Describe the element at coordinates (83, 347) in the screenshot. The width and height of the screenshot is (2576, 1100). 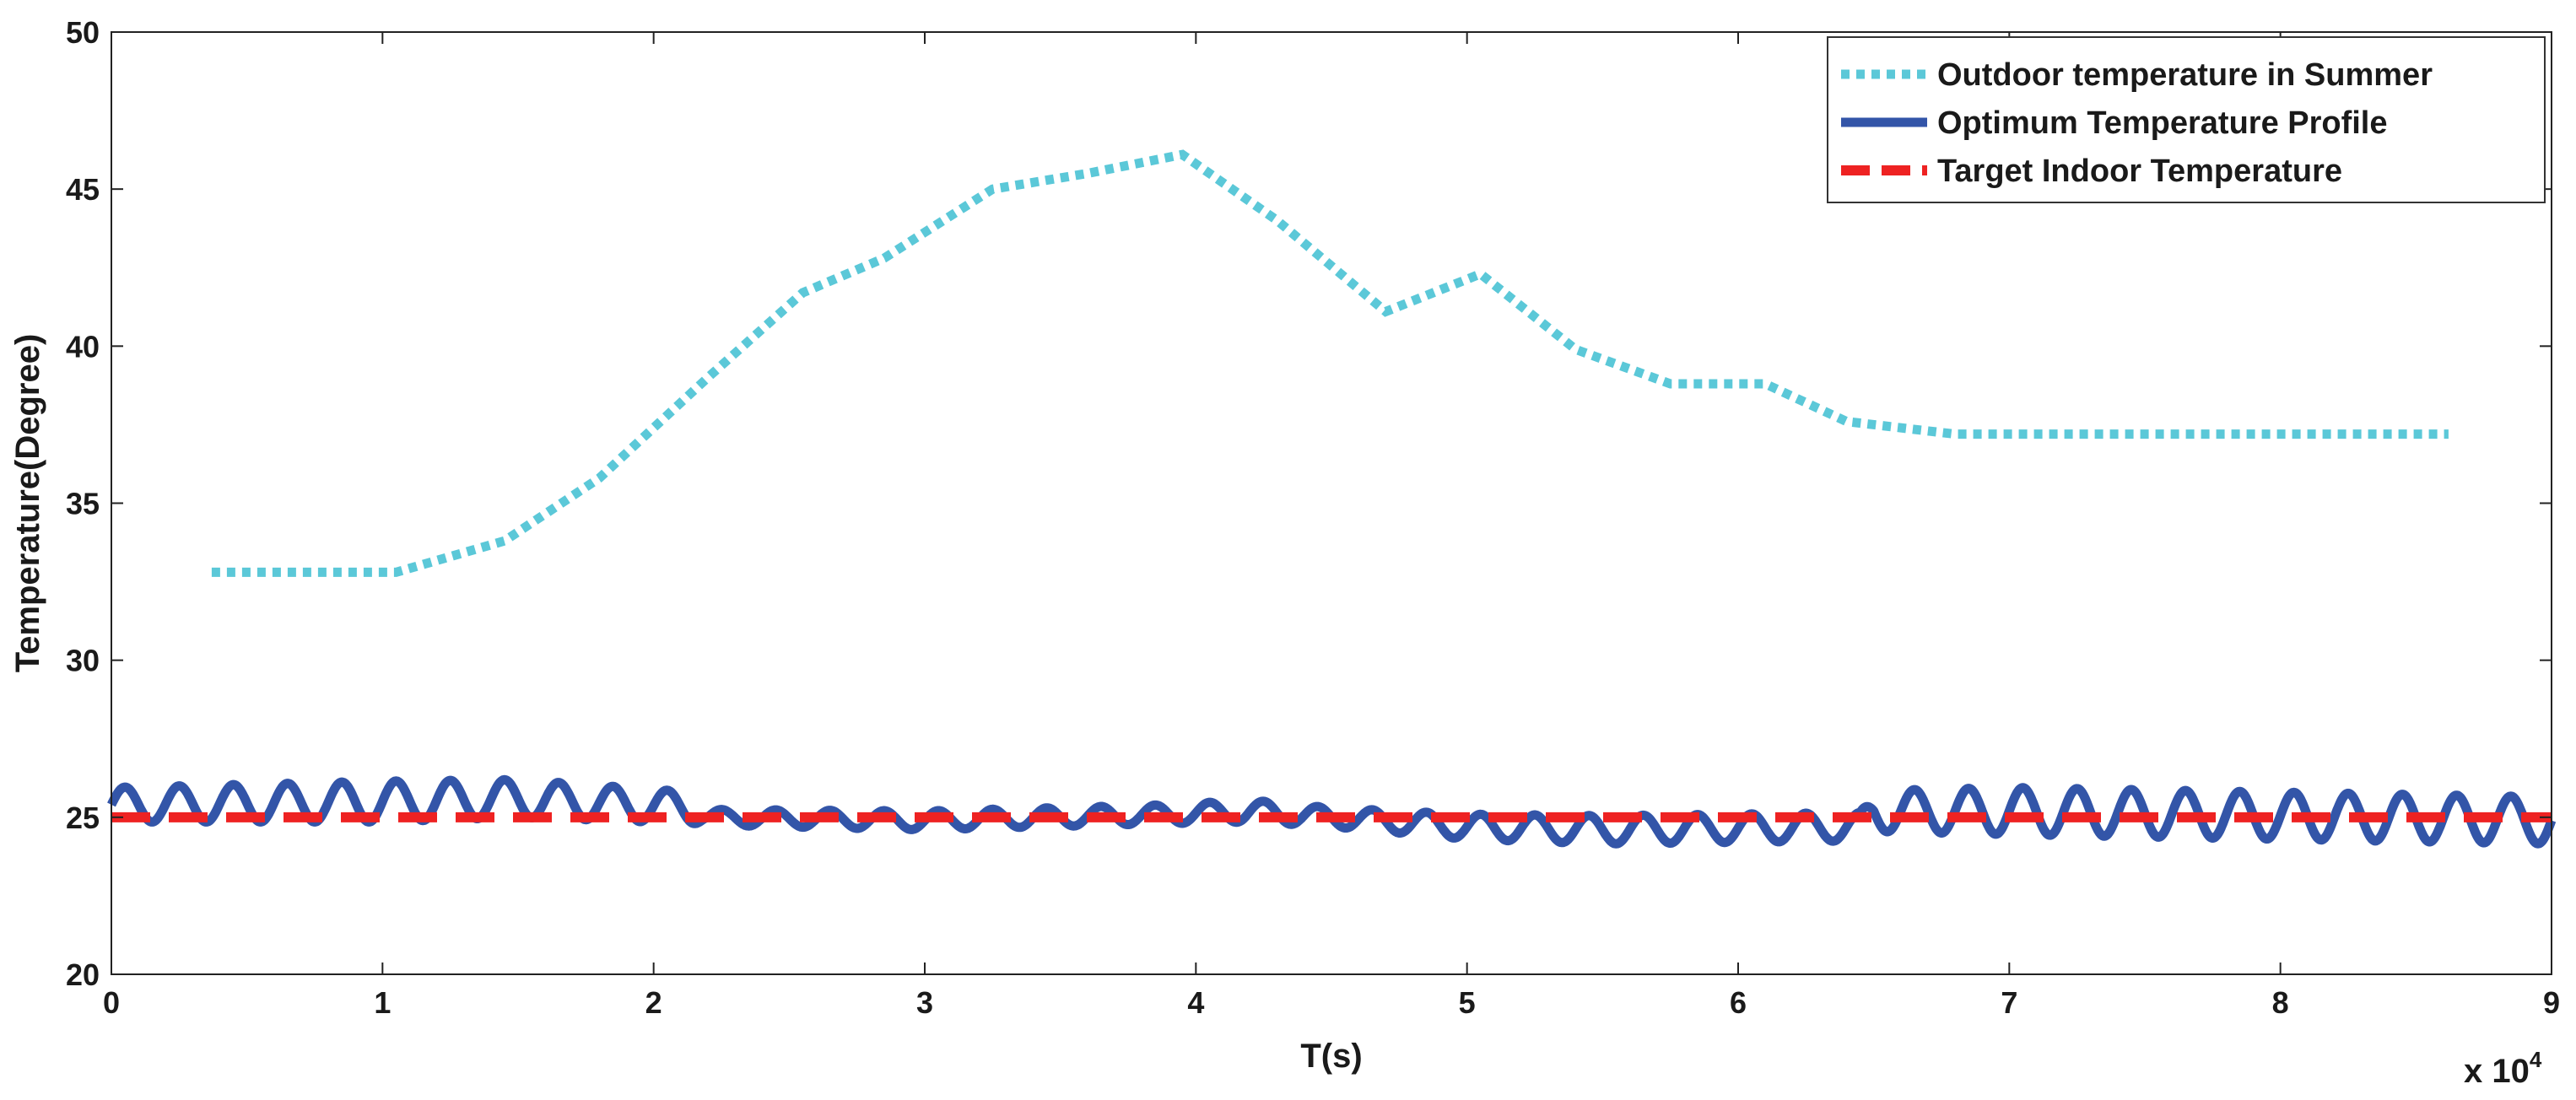
I see `y-tick-label-40: 40` at that location.